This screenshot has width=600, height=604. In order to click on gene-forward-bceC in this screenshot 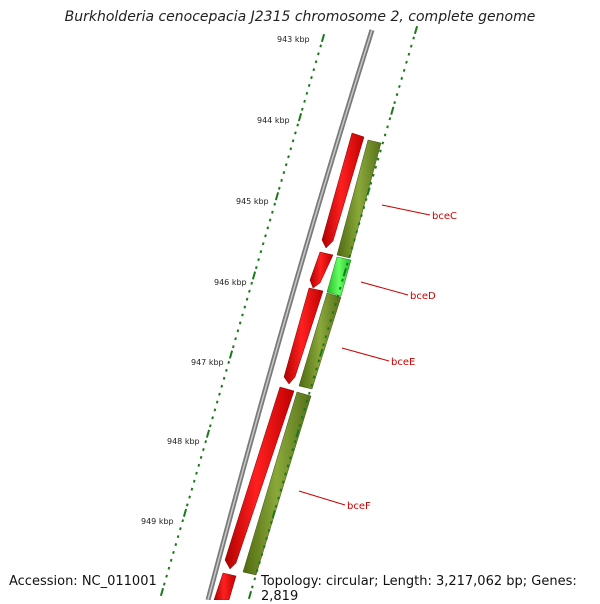, I will do `click(343, 190)`.